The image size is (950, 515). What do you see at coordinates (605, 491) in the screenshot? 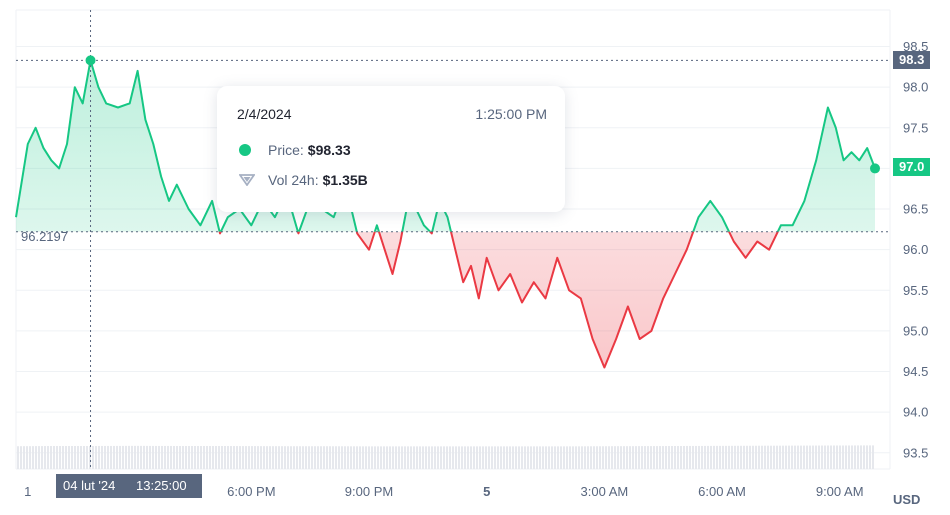
I see `x-tick-label: 3:00 AM` at bounding box center [605, 491].